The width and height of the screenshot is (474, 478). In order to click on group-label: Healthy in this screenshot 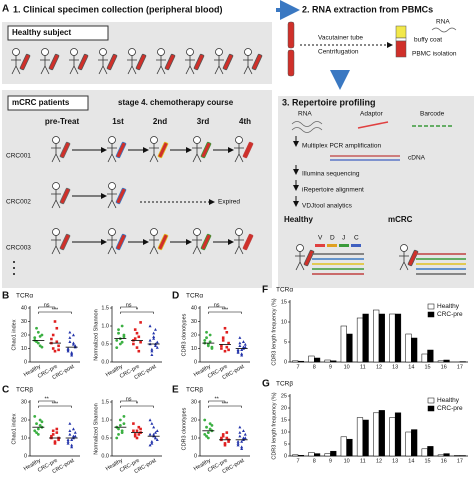, I will do `click(298, 219)`.